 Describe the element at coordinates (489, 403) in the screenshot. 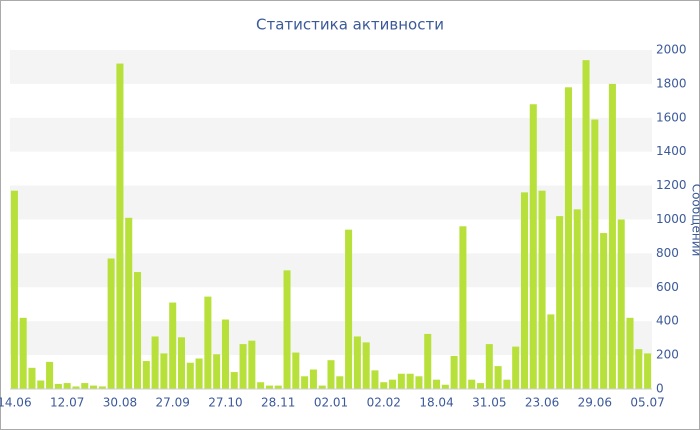

I see `x-tick-label: 31.05` at that location.